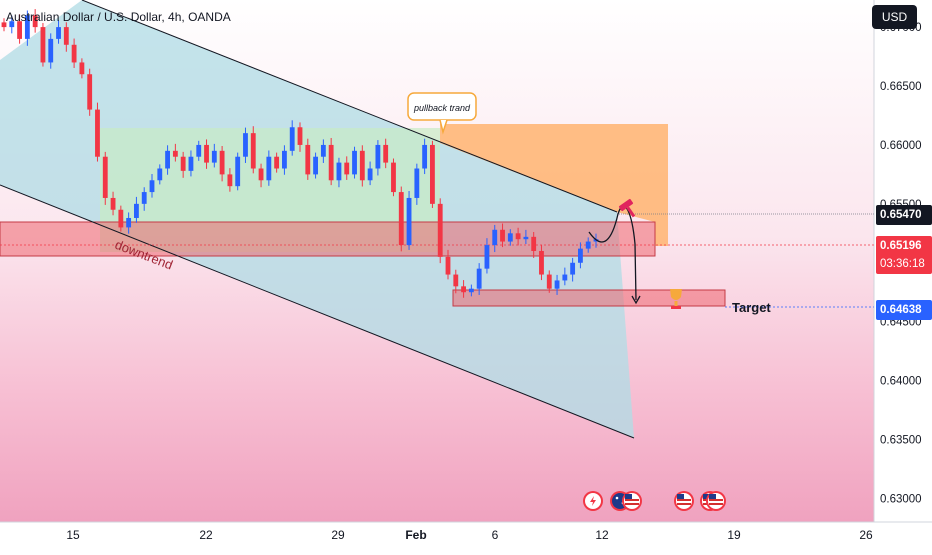 The image size is (932, 555). What do you see at coordinates (904, 215) in the screenshot?
I see `resistance-price-tag: 0.65470` at bounding box center [904, 215].